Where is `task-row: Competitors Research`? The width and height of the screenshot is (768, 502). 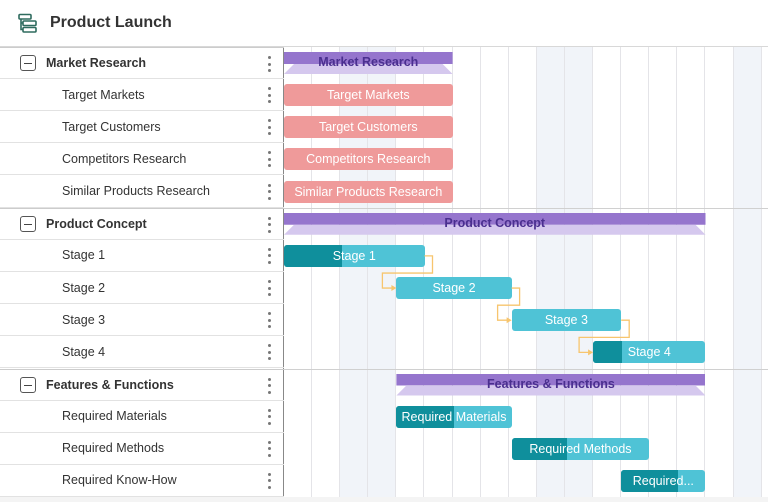 task-row: Competitors Research is located at coordinates (142, 159).